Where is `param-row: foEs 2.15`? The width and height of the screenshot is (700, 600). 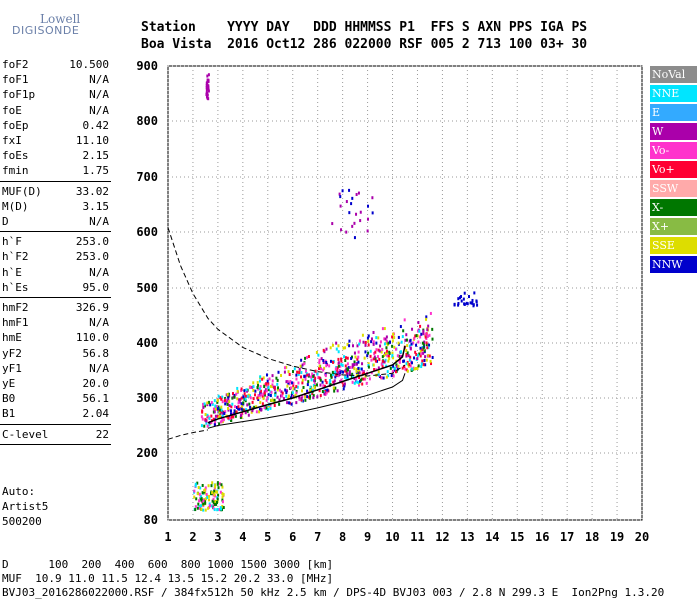
param-row: foEs 2.15 is located at coordinates (55, 156).